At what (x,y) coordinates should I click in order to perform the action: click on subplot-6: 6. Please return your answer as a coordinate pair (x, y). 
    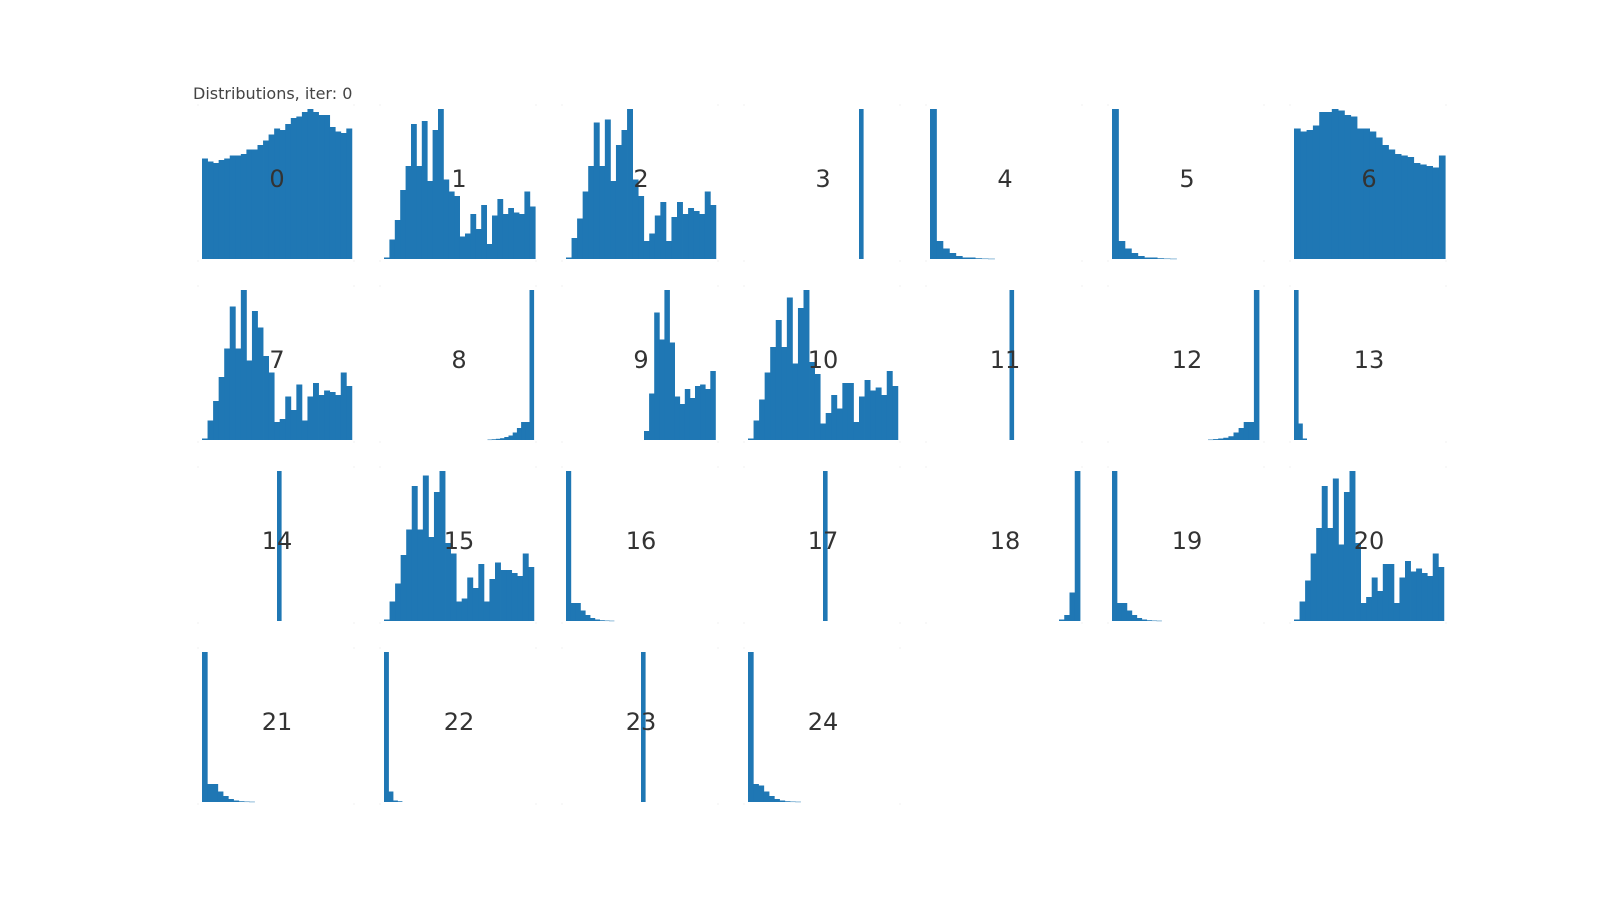
    Looking at the image, I should click on (1368, 183).